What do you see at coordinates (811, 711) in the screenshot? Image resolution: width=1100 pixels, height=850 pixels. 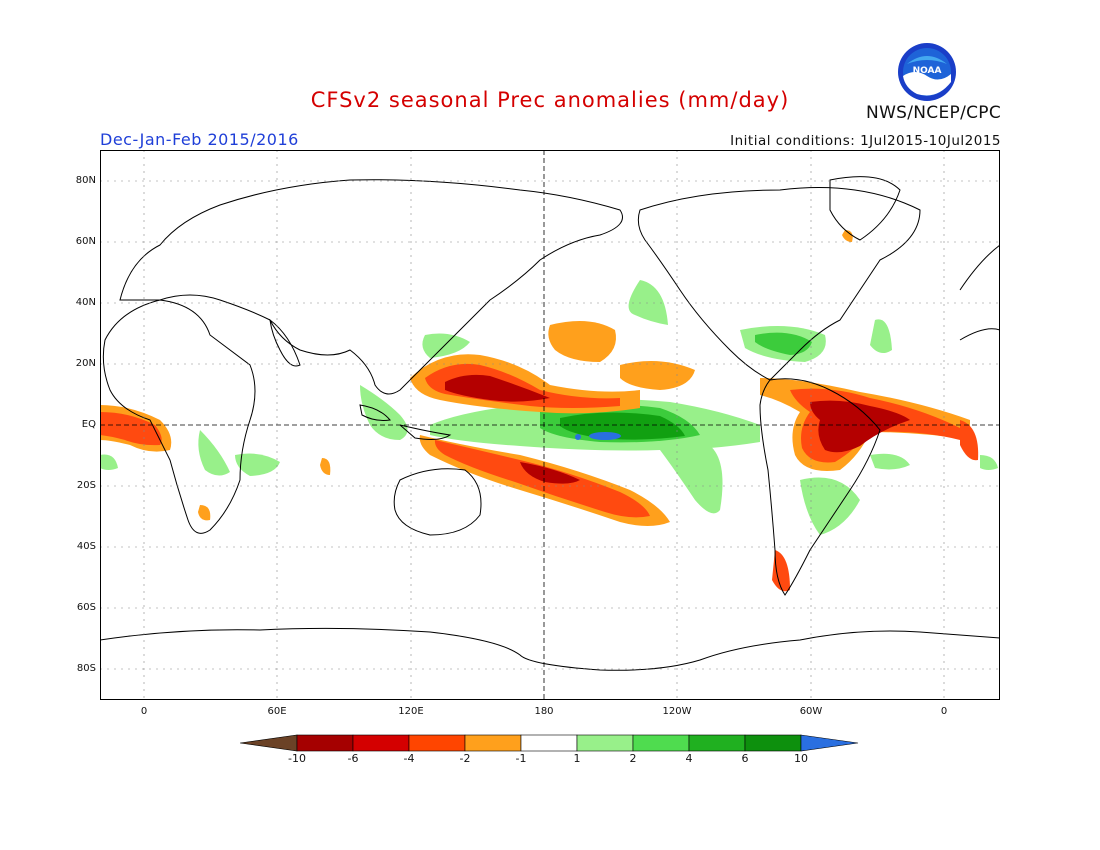 I see `lon-tick: 60W` at bounding box center [811, 711].